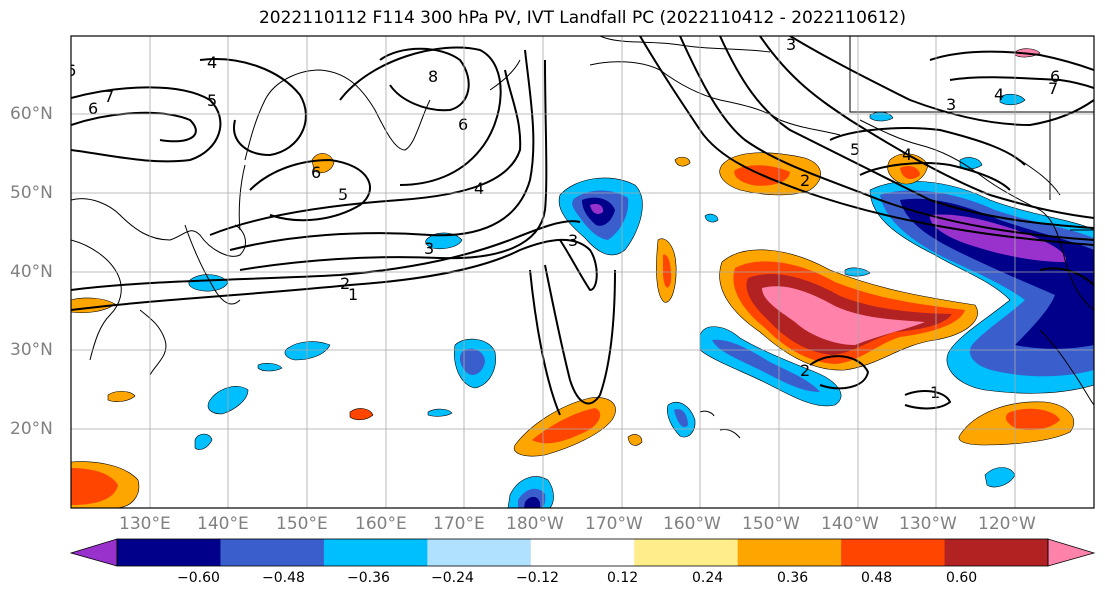 The height and width of the screenshot is (601, 1105). I want to click on lon-label: 160°W, so click(692, 524).